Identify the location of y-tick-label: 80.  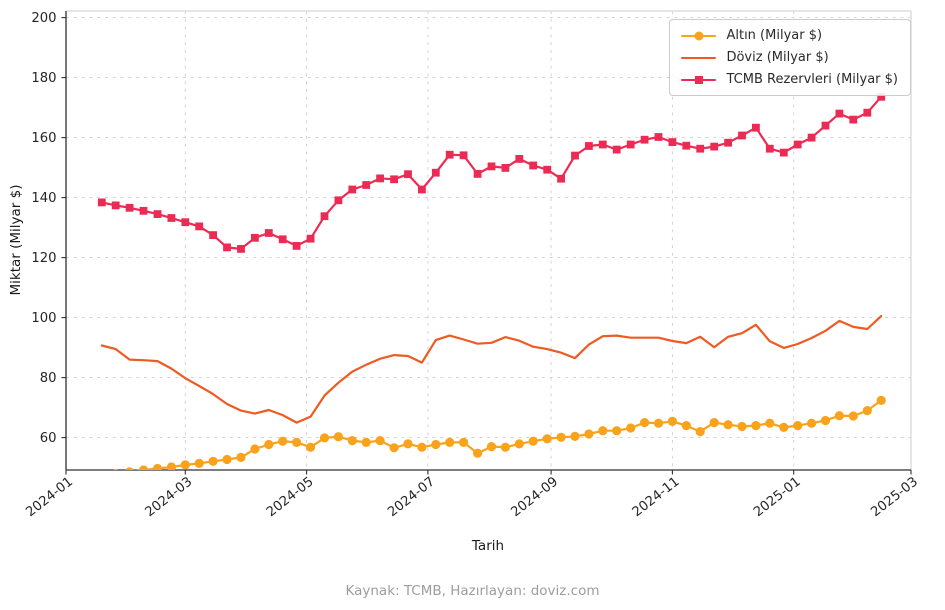
(48, 378).